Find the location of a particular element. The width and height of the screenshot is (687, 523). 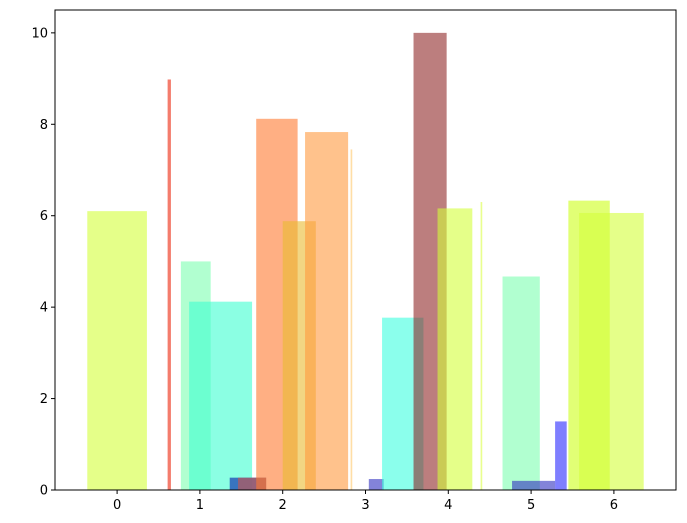

y-tick-label: 2 is located at coordinates (44, 399).